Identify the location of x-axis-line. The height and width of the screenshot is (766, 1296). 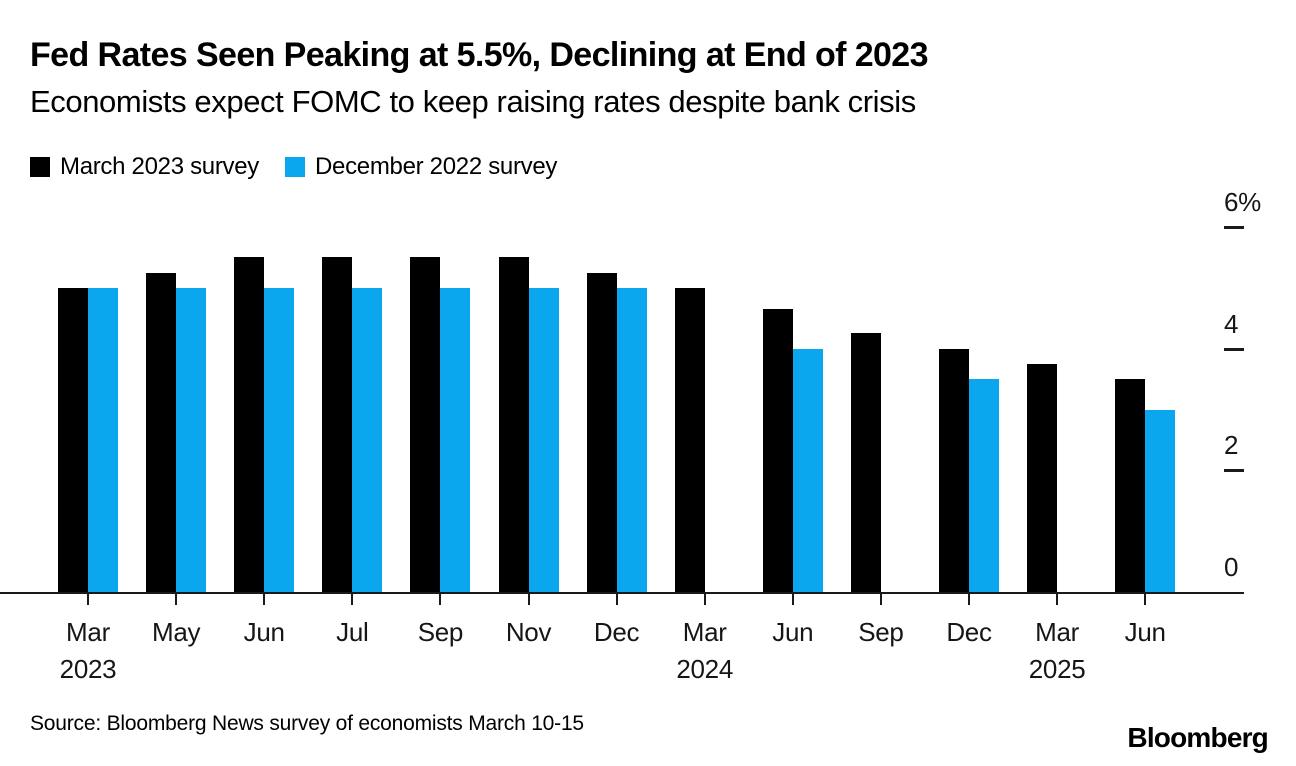
(622, 593).